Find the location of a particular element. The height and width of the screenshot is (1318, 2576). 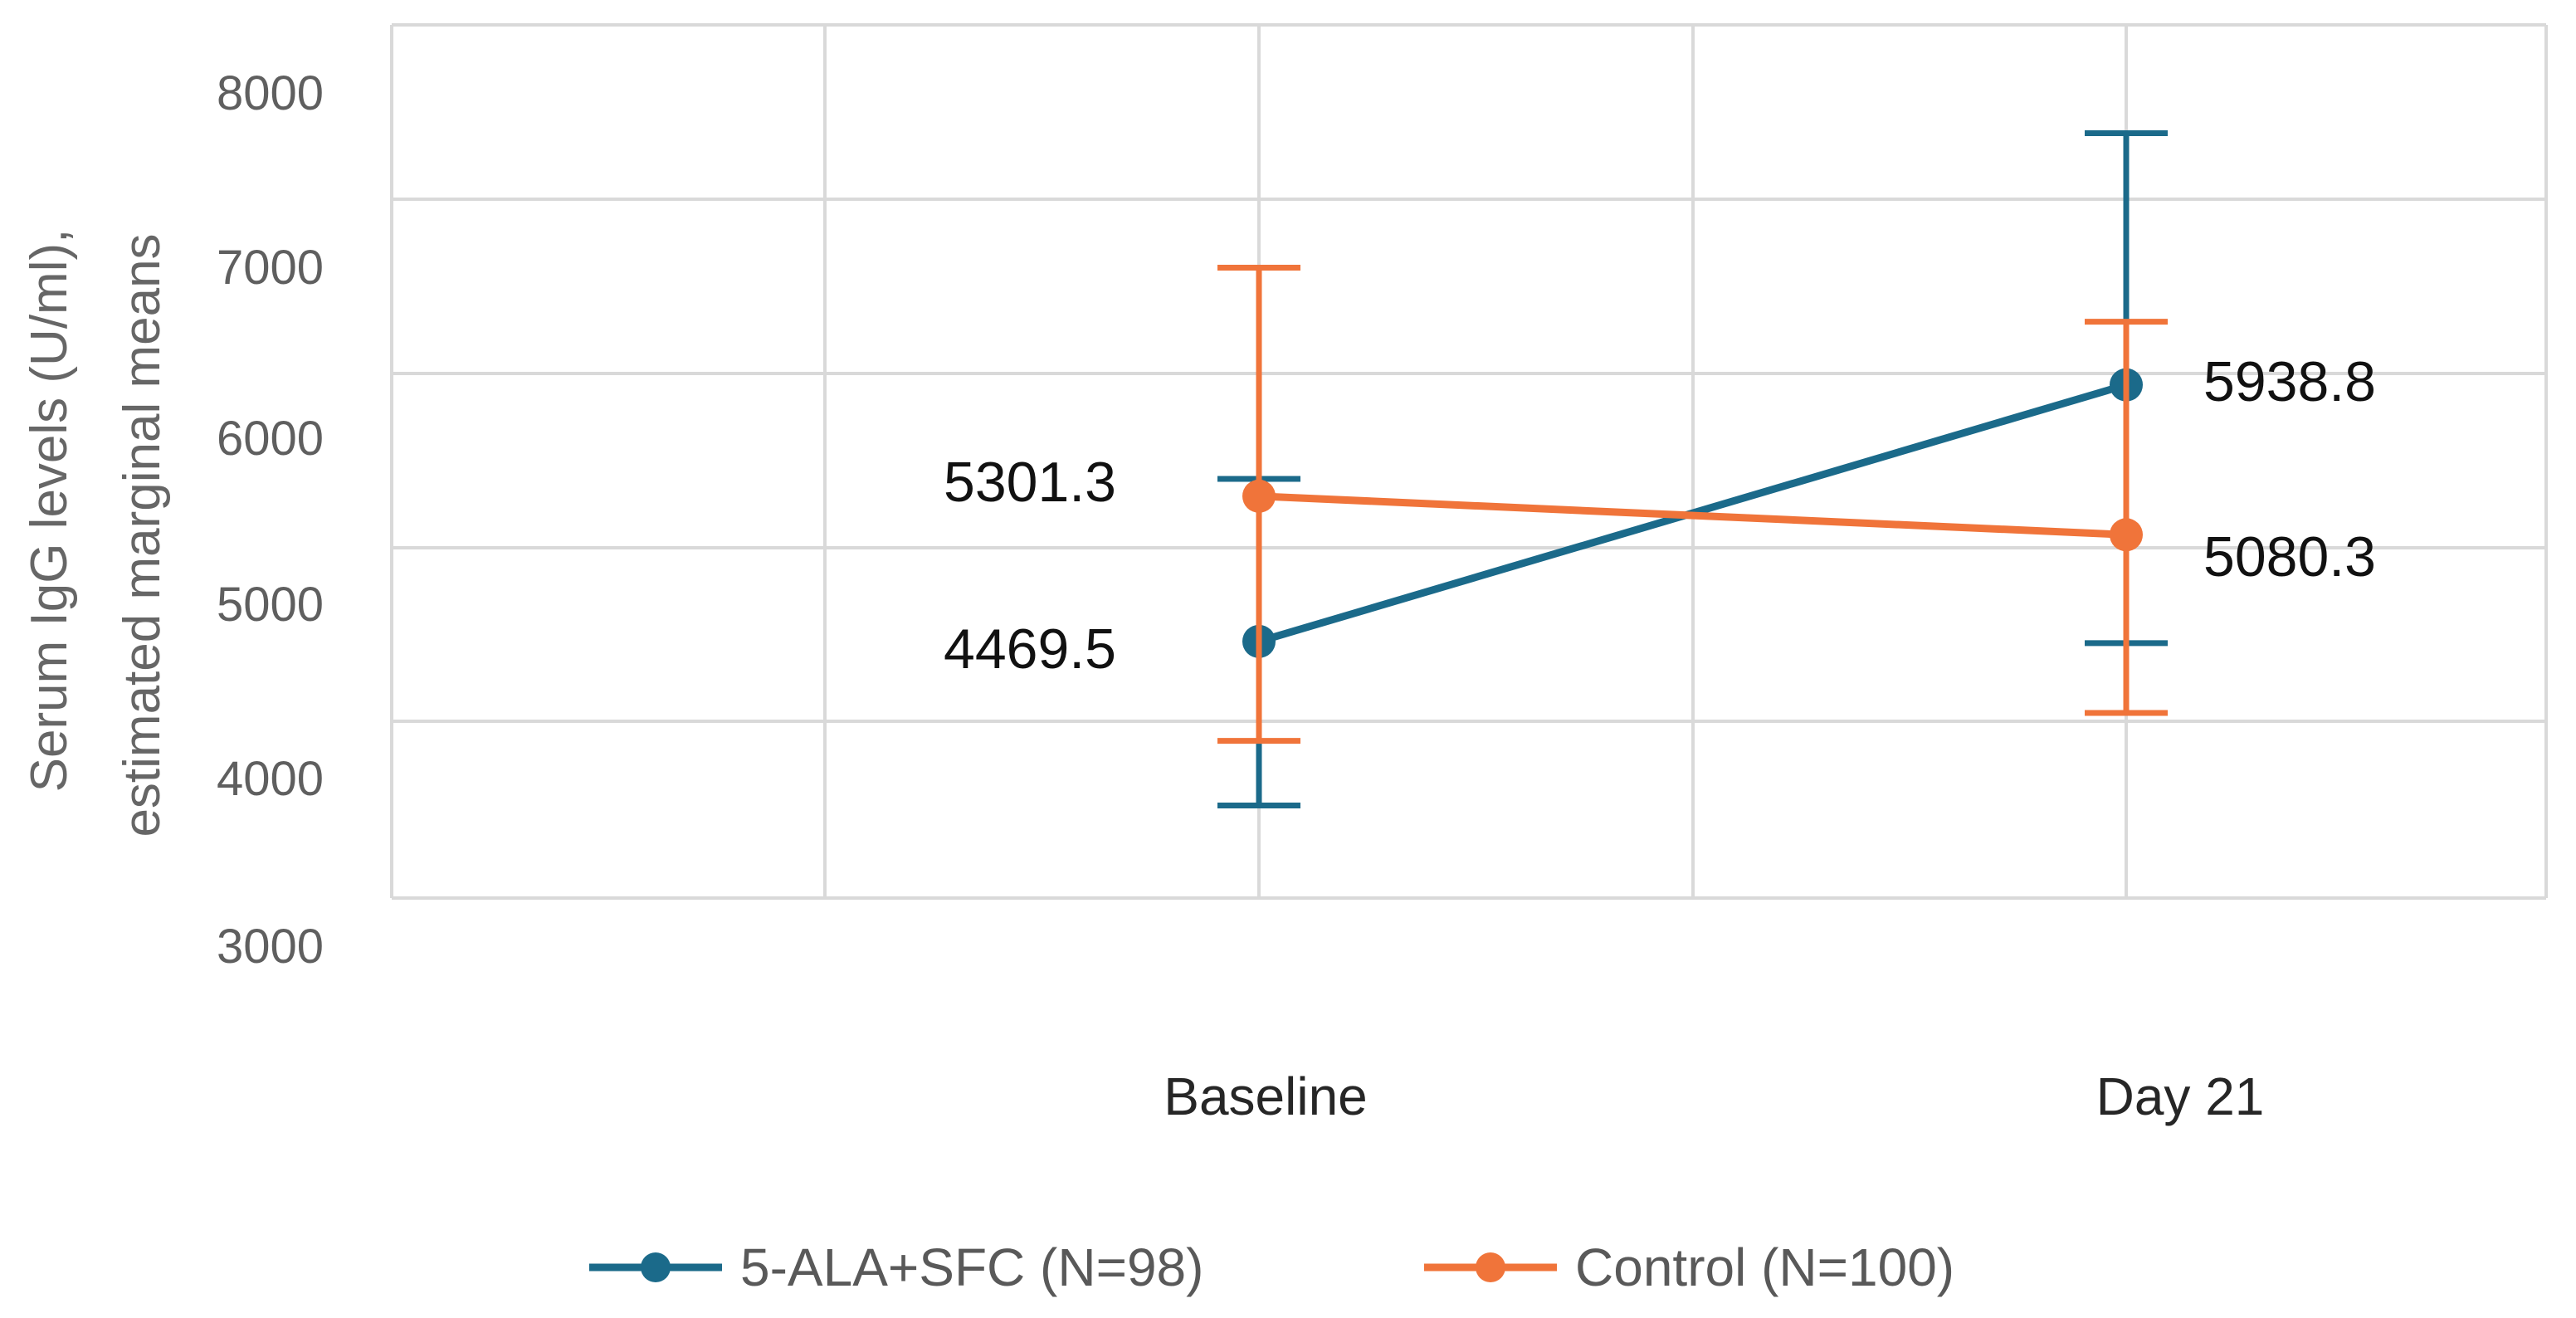

data-label: 5080.3 is located at coordinates (2289, 556).